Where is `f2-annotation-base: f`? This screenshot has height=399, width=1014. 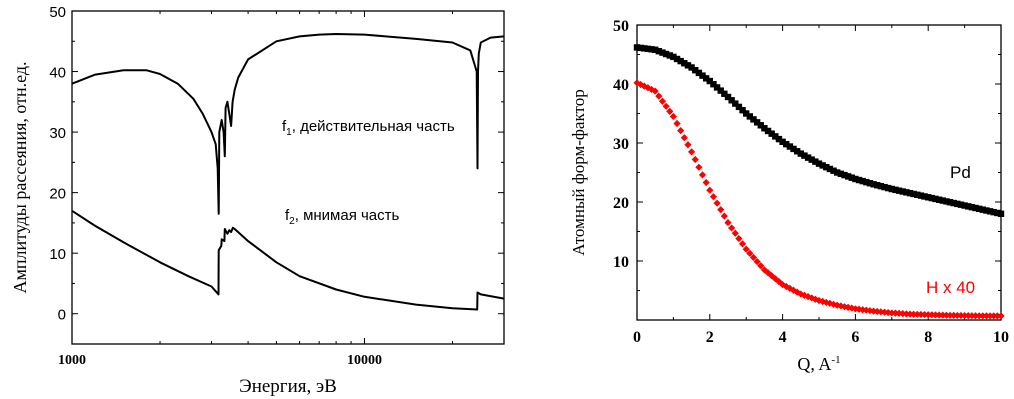
f2-annotation-base: f is located at coordinates (287, 215).